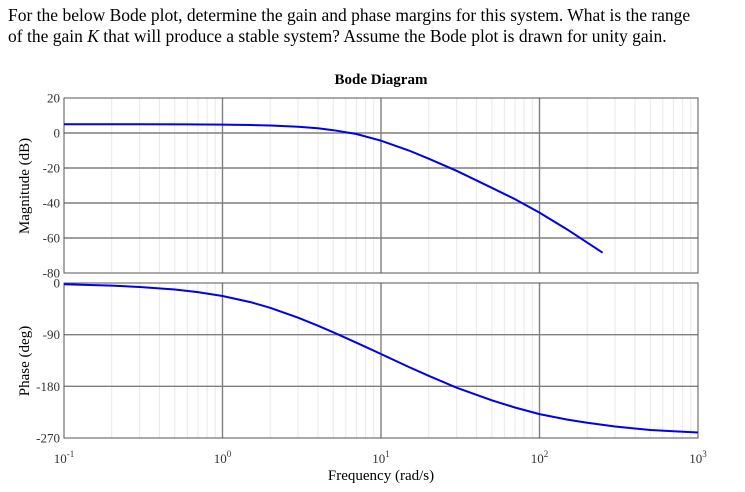 The image size is (745, 492). What do you see at coordinates (53, 98) in the screenshot?
I see `magnitude-y-tick-label: 20` at bounding box center [53, 98].